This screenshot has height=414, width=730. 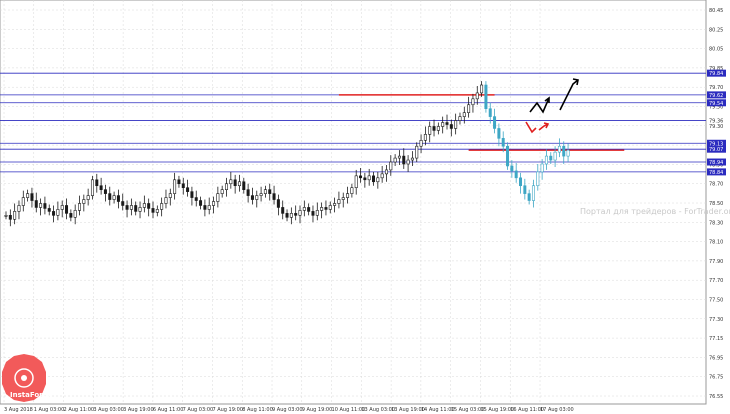 I want to click on level-label: 79.62, so click(x=716, y=96).